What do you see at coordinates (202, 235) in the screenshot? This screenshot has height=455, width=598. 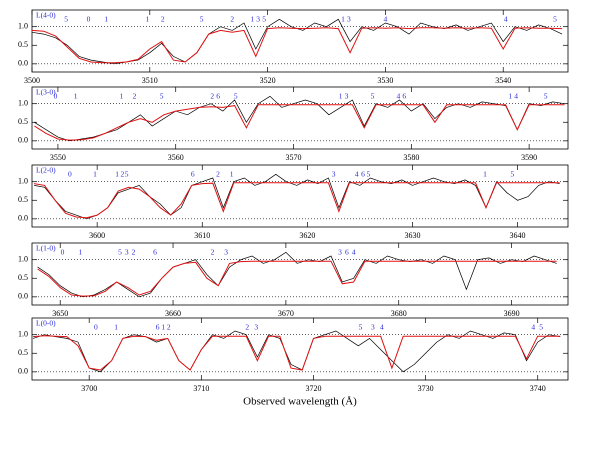 I see `x-tick-label: 3610` at bounding box center [202, 235].